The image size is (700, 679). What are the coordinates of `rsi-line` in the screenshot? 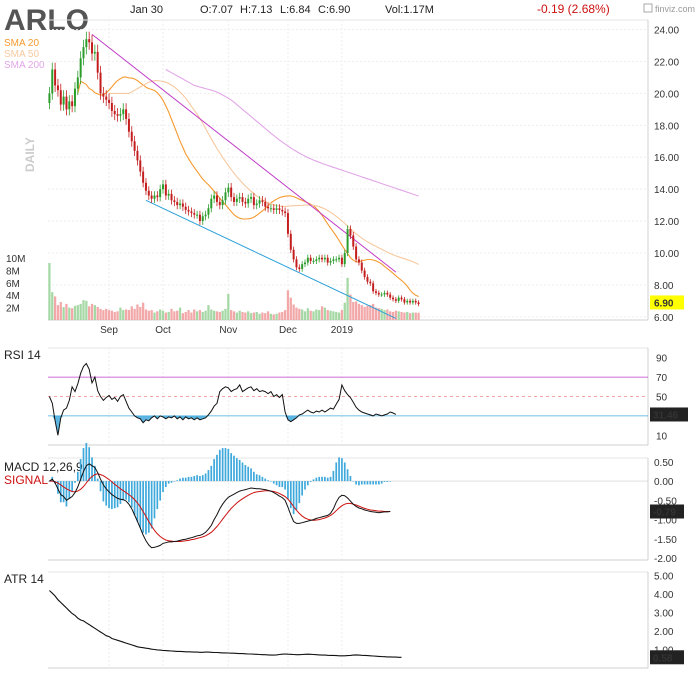 It's located at (222, 399).